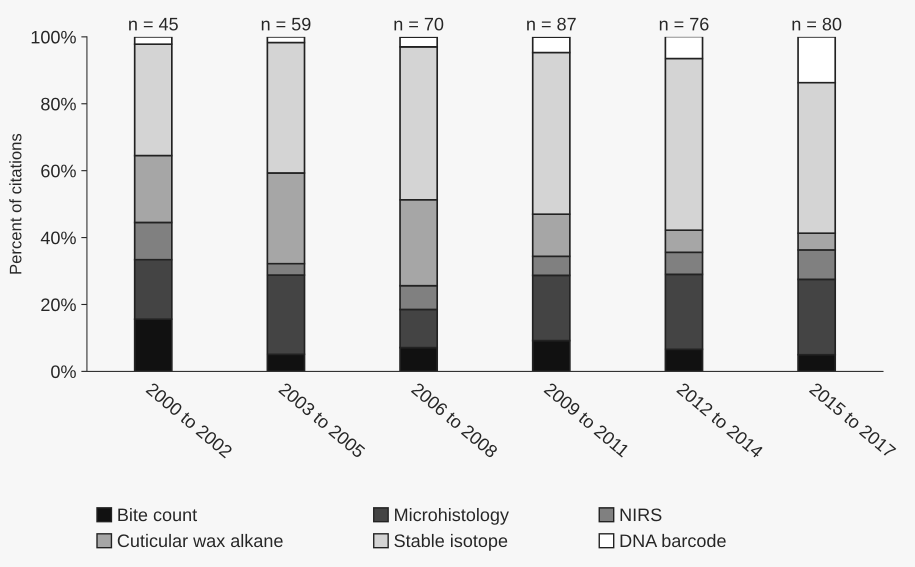 The height and width of the screenshot is (567, 915). Describe the element at coordinates (58, 305) in the screenshot. I see `y-tick-label: 20%` at that location.